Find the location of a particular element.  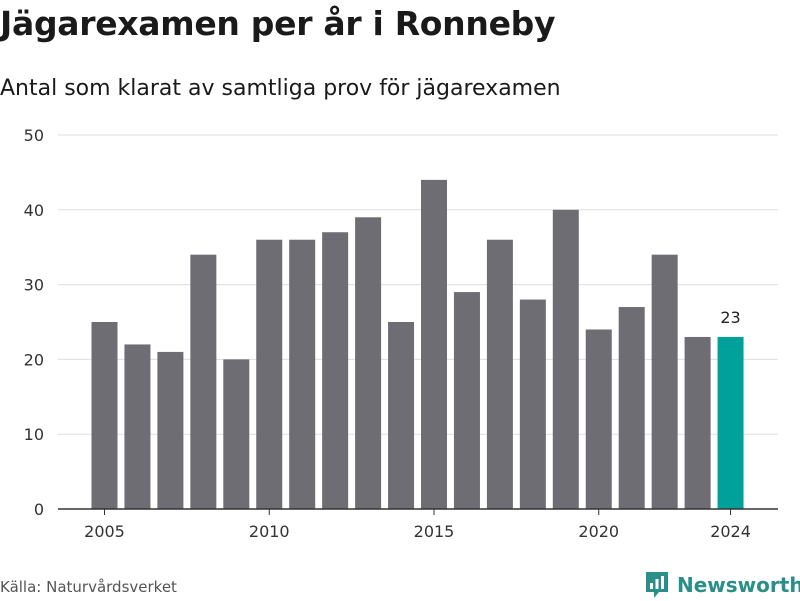

bar-2023 is located at coordinates (697, 422).